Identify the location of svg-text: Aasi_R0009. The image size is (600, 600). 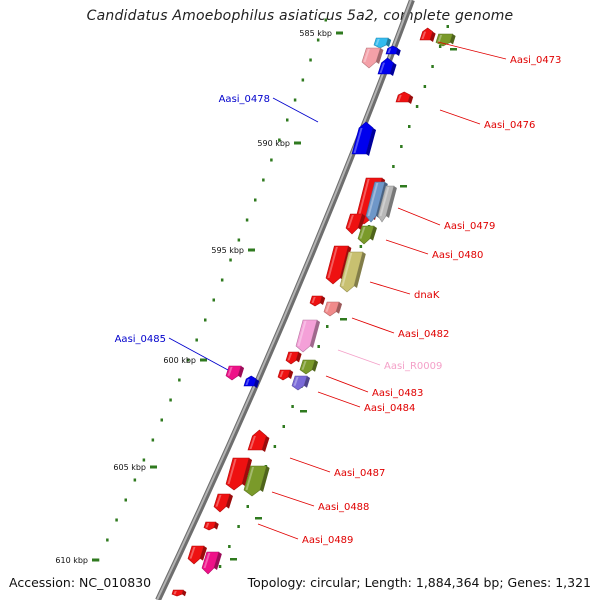
(413, 366).